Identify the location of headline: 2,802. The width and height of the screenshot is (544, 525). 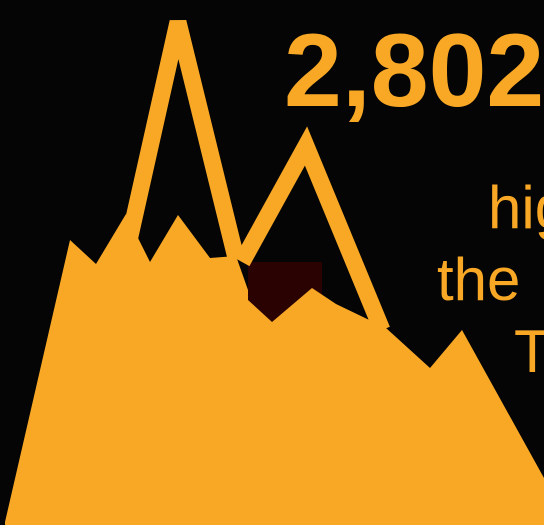
(414, 71).